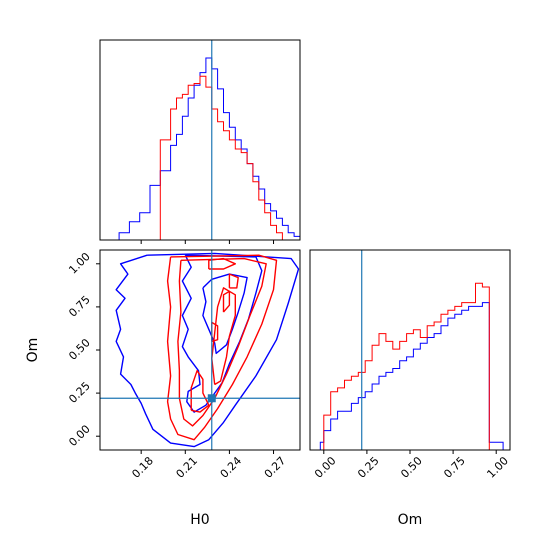  Describe the element at coordinates (33, 350) in the screenshot. I see `om-axis-label: Om` at that location.